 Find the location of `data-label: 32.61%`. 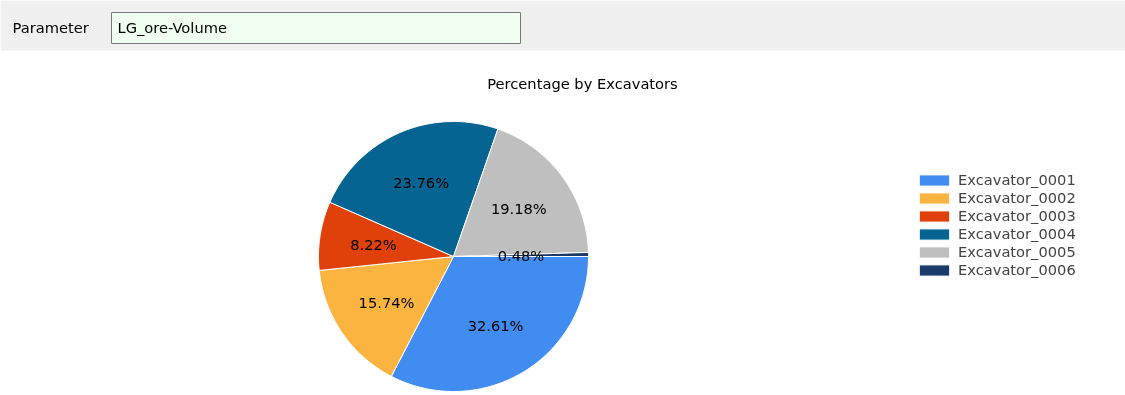

data-label: 32.61% is located at coordinates (495, 326).